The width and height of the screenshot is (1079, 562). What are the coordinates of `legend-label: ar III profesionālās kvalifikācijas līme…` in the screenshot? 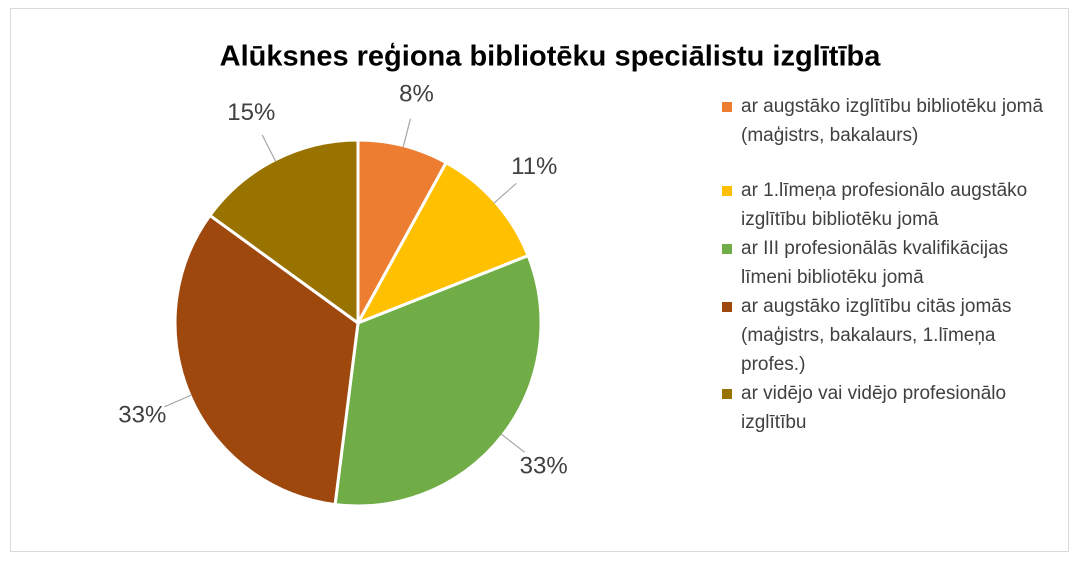 It's located at (875, 263).